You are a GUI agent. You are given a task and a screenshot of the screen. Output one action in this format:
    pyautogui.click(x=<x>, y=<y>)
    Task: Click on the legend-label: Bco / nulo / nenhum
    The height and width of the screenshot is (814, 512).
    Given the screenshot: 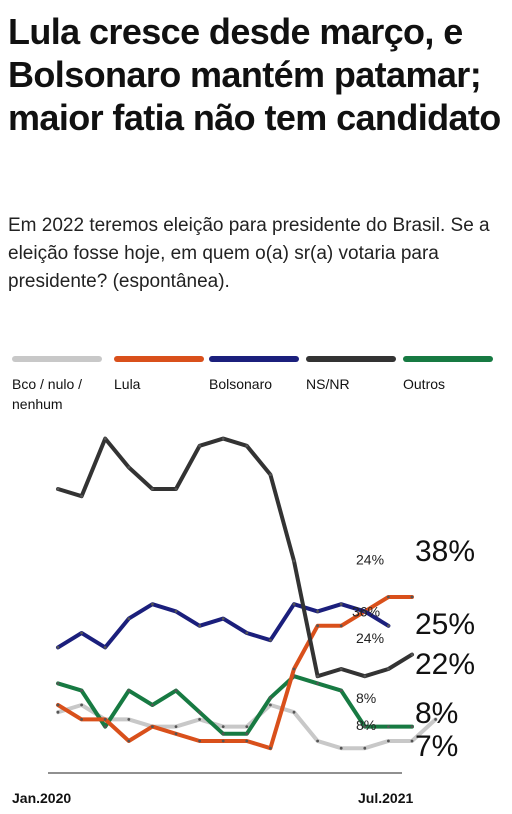 What is the action you would take?
    pyautogui.click(x=47, y=394)
    